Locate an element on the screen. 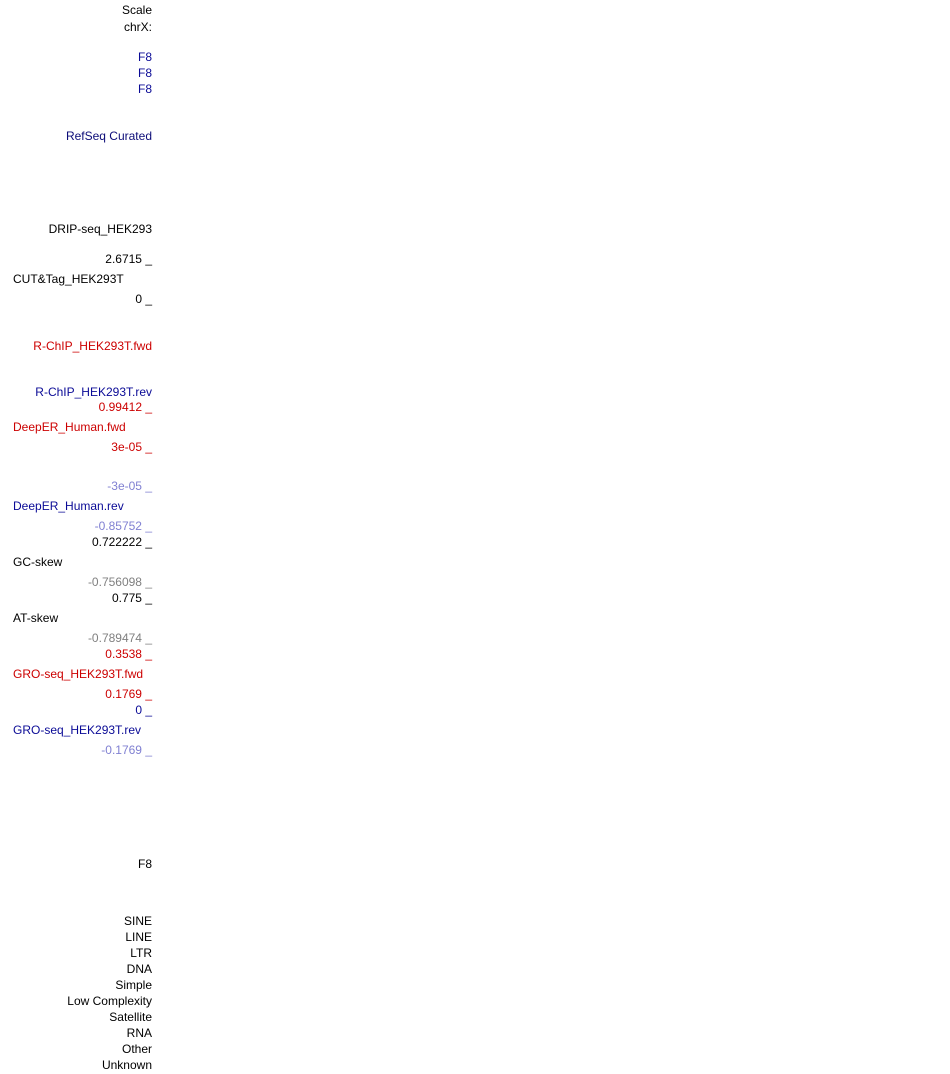 The width and height of the screenshot is (950, 1074). track-label: 0.99412 _ is located at coordinates (125, 407).